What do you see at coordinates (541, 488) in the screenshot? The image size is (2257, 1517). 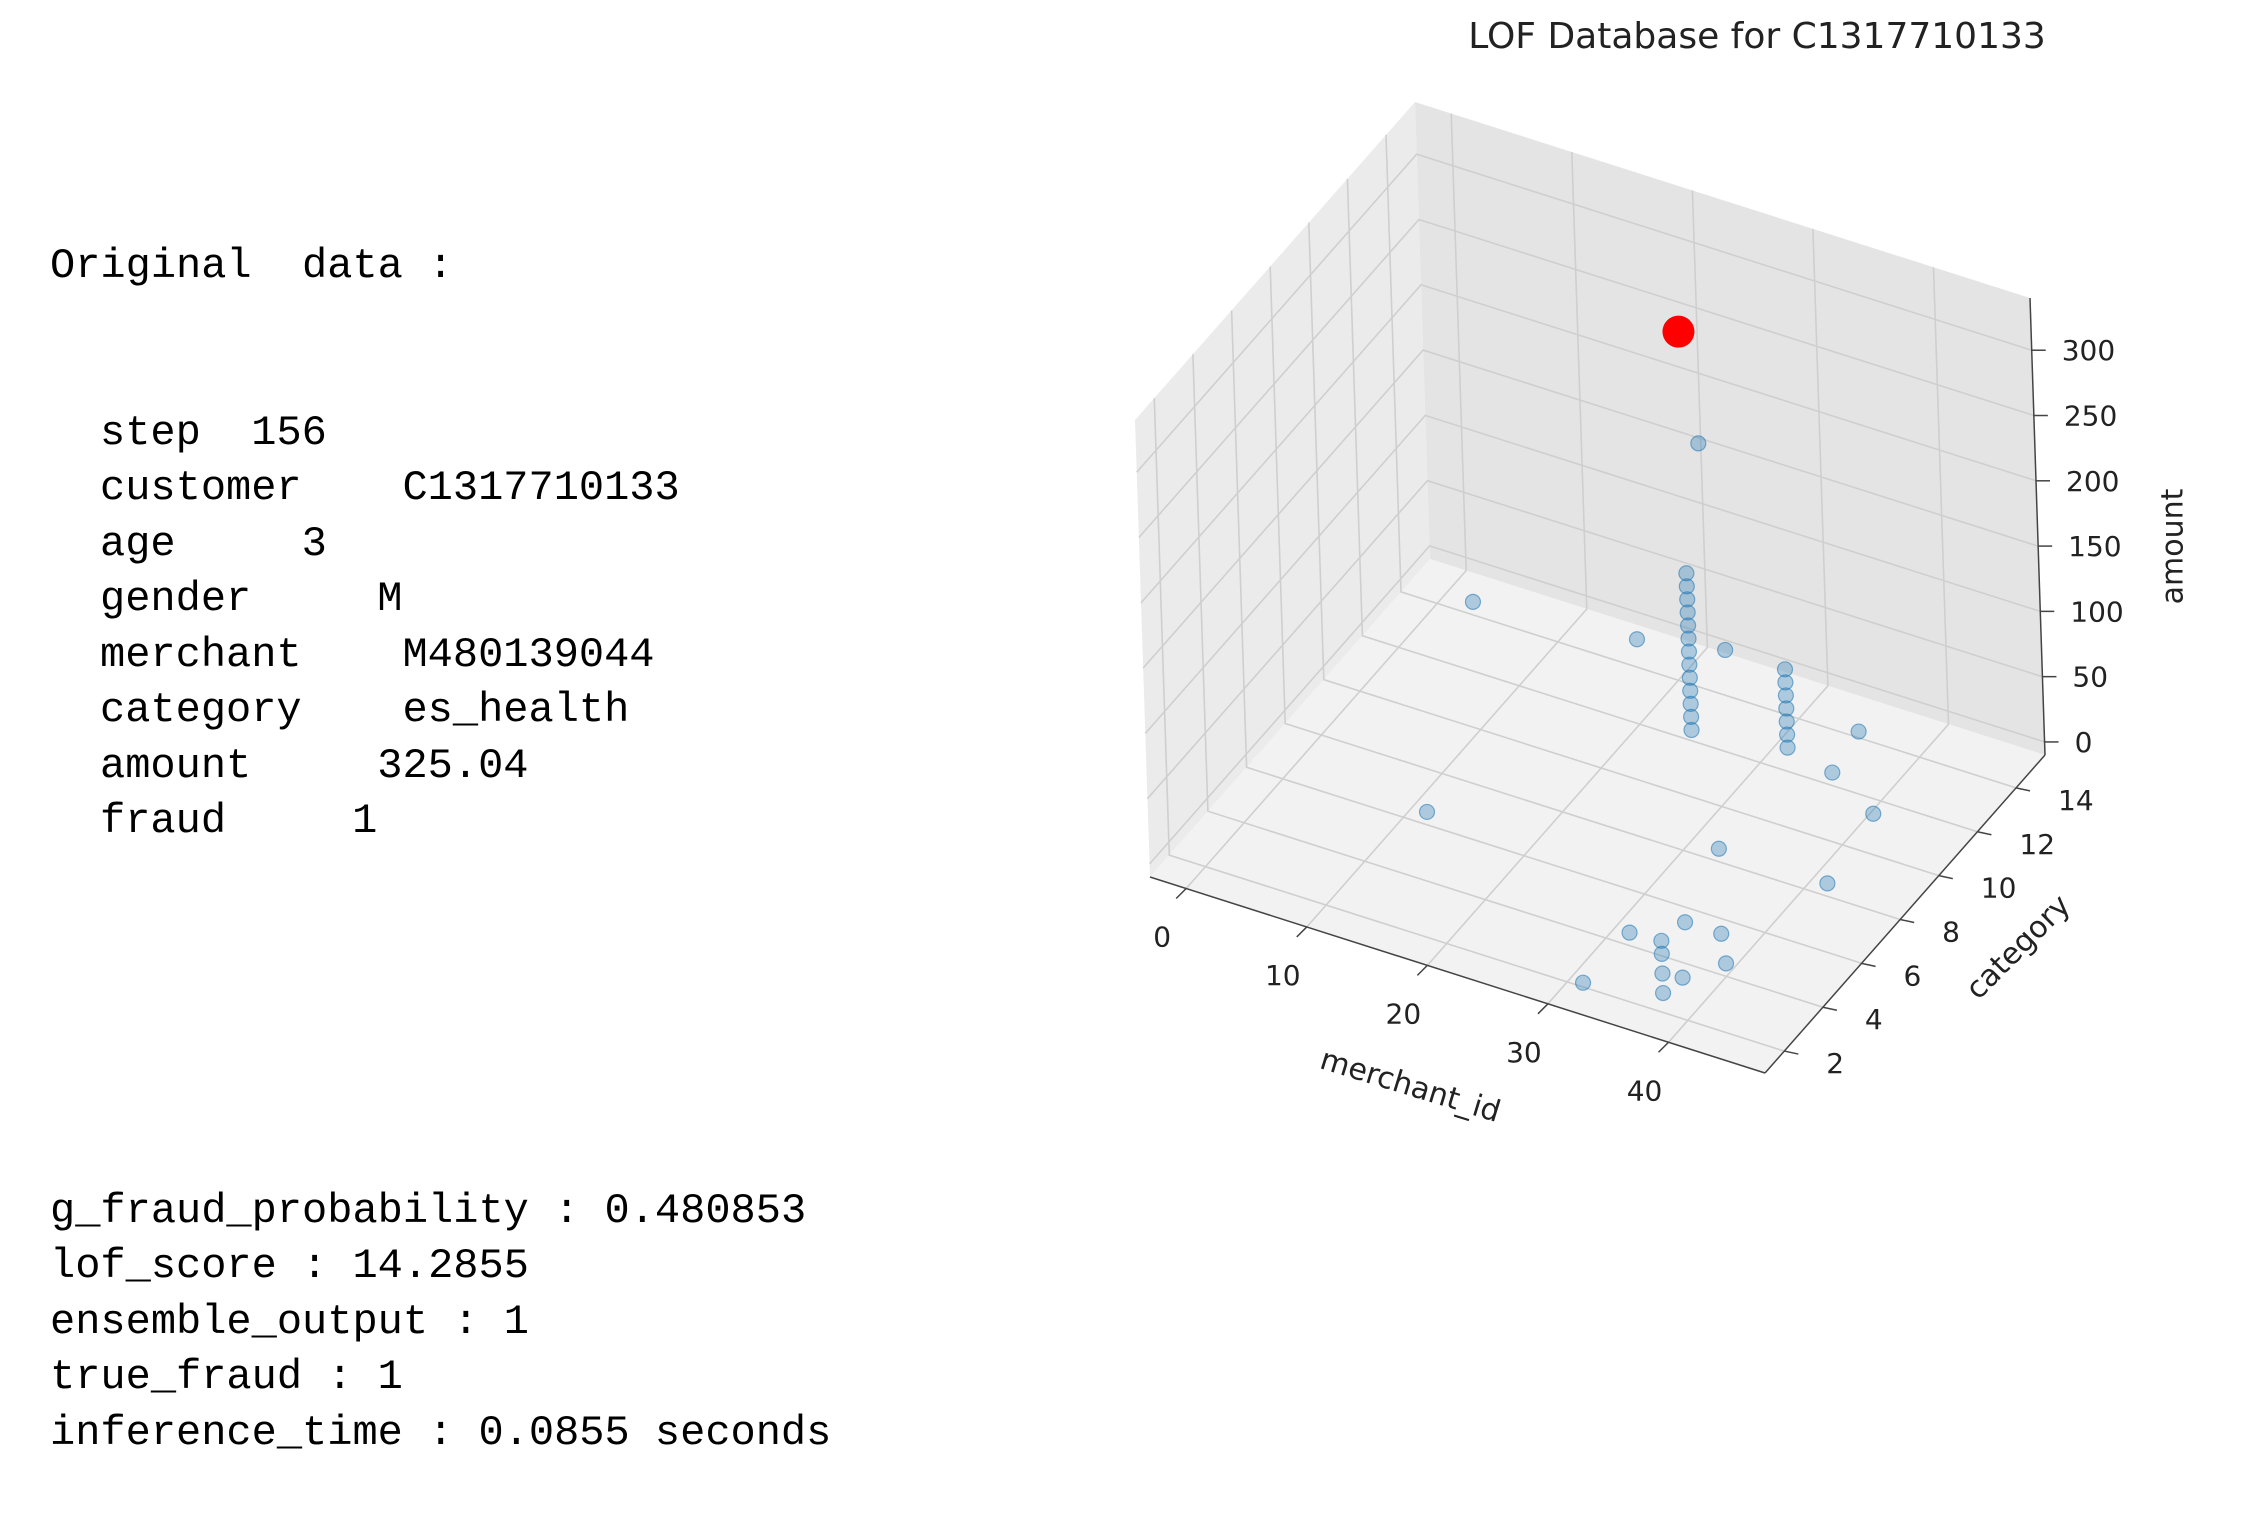 I see `field-value: C1317710133` at bounding box center [541, 488].